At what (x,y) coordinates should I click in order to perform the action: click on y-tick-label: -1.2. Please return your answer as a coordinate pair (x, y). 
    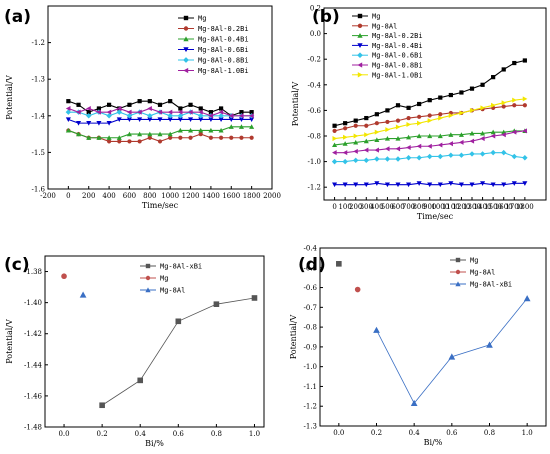
    Looking at the image, I should click on (315, 188).